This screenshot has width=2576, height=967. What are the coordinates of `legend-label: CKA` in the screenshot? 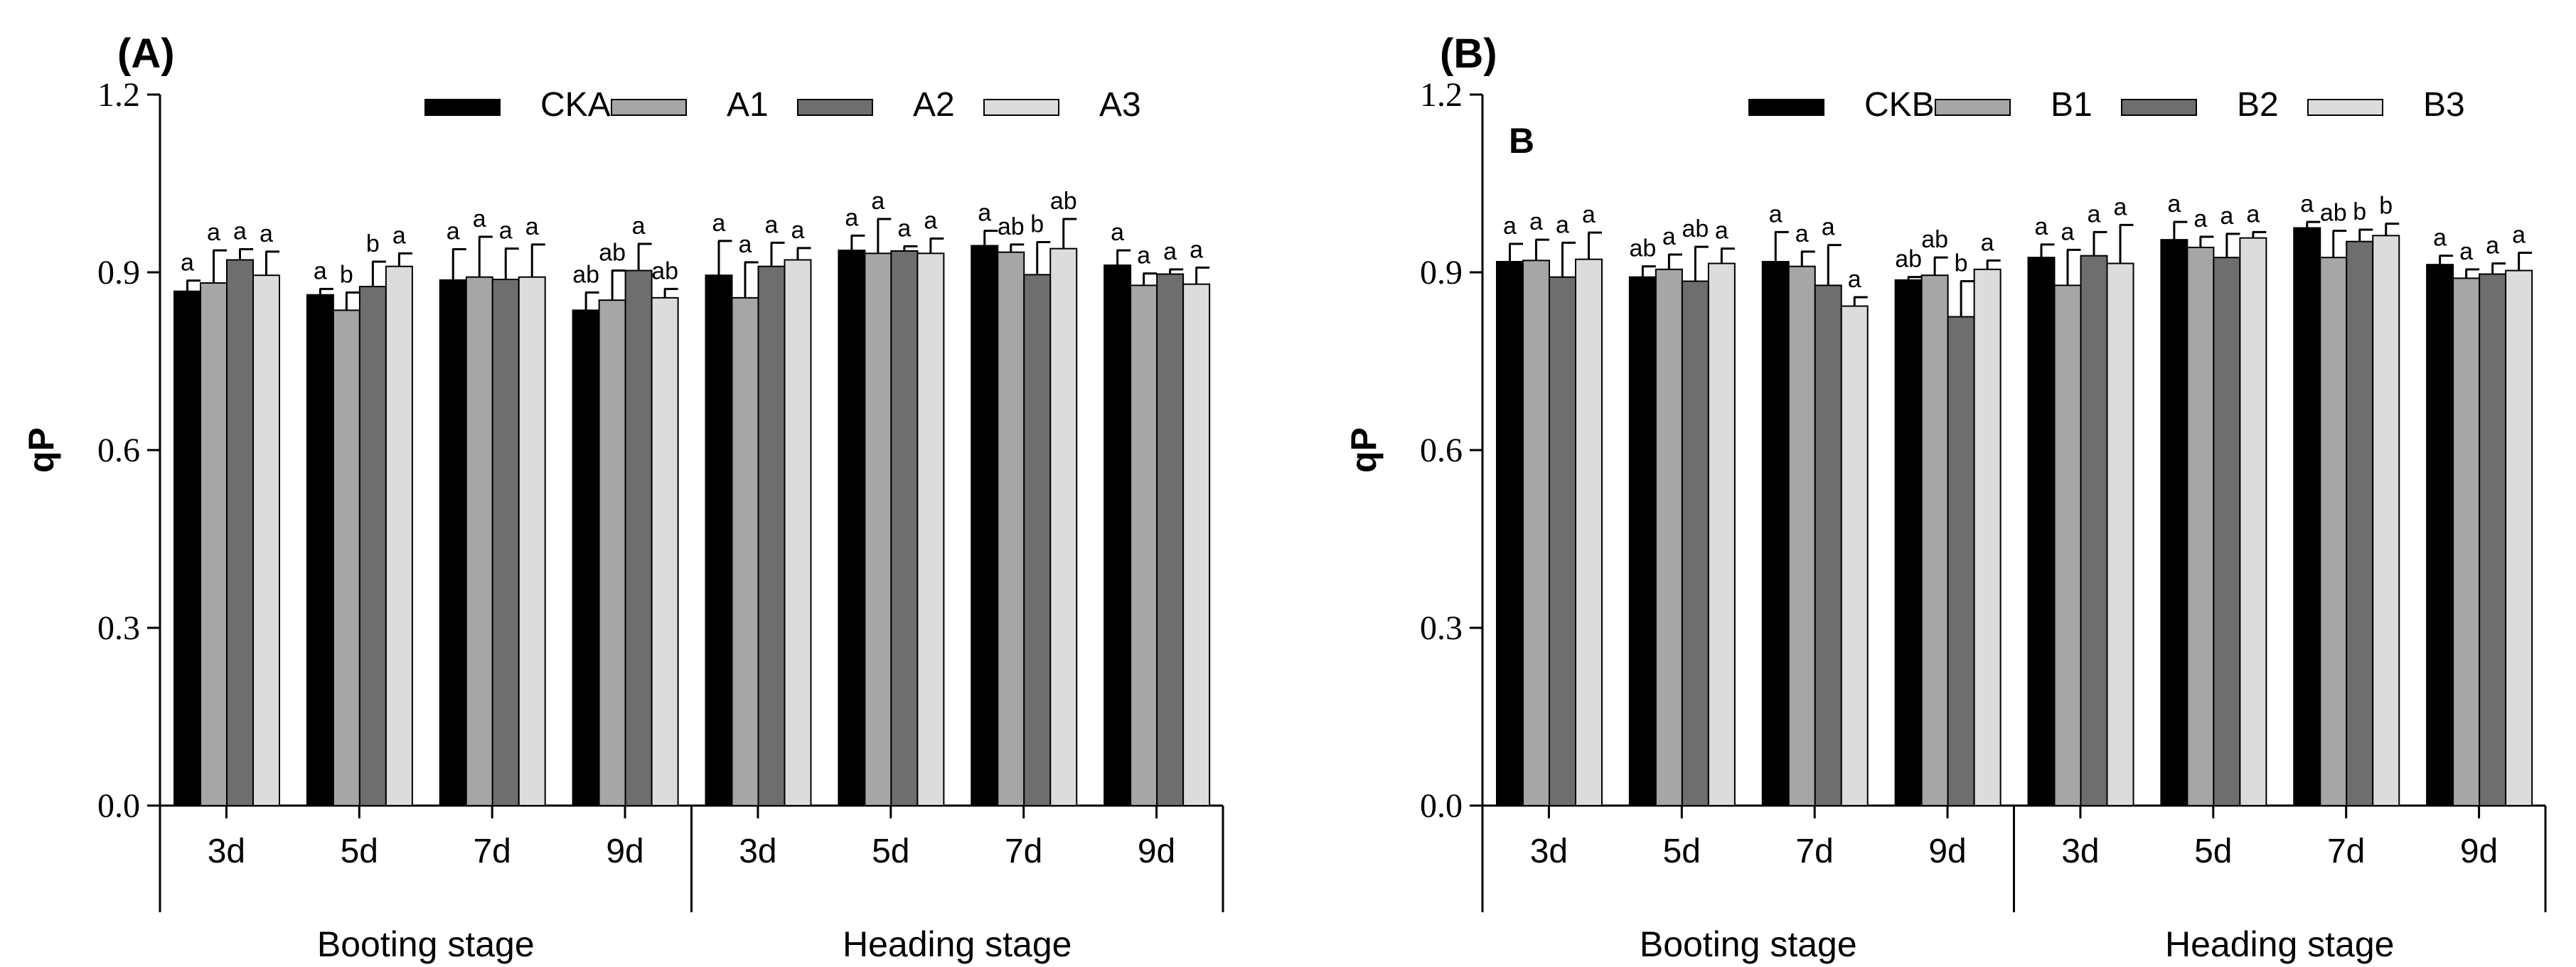 It's located at (575, 105).